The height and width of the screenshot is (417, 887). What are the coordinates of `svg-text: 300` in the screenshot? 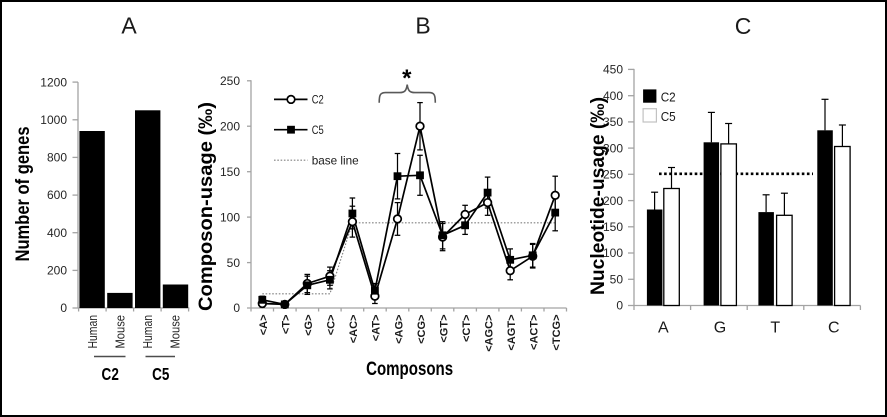 It's located at (613, 148).